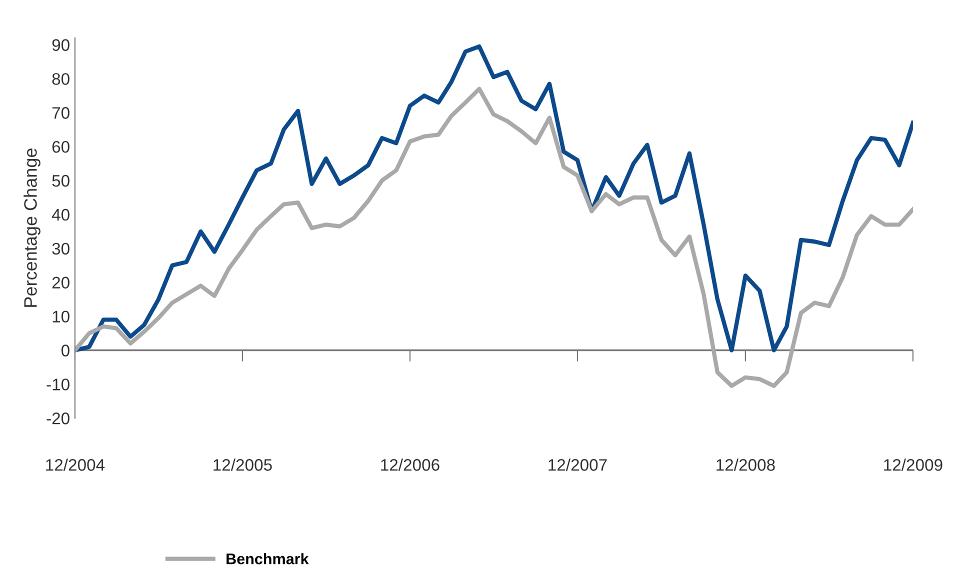 This screenshot has height=584, width=961. I want to click on legend-label: Benchmark, so click(267, 558).